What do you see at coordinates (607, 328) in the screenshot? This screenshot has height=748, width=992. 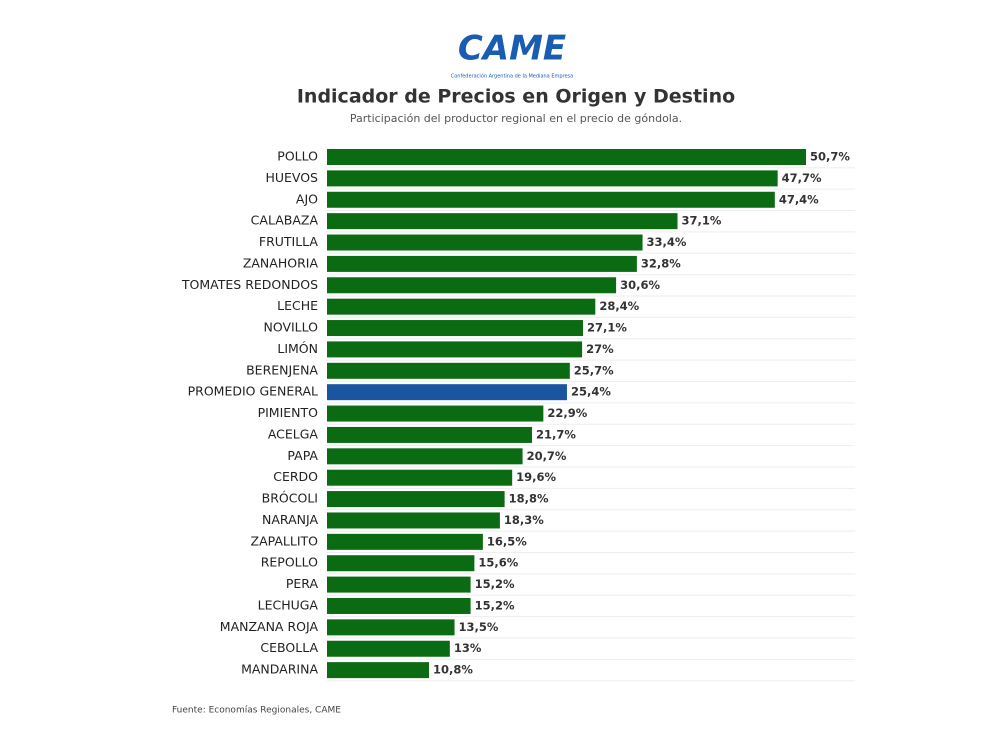 I see `value-label: 27,1%` at bounding box center [607, 328].